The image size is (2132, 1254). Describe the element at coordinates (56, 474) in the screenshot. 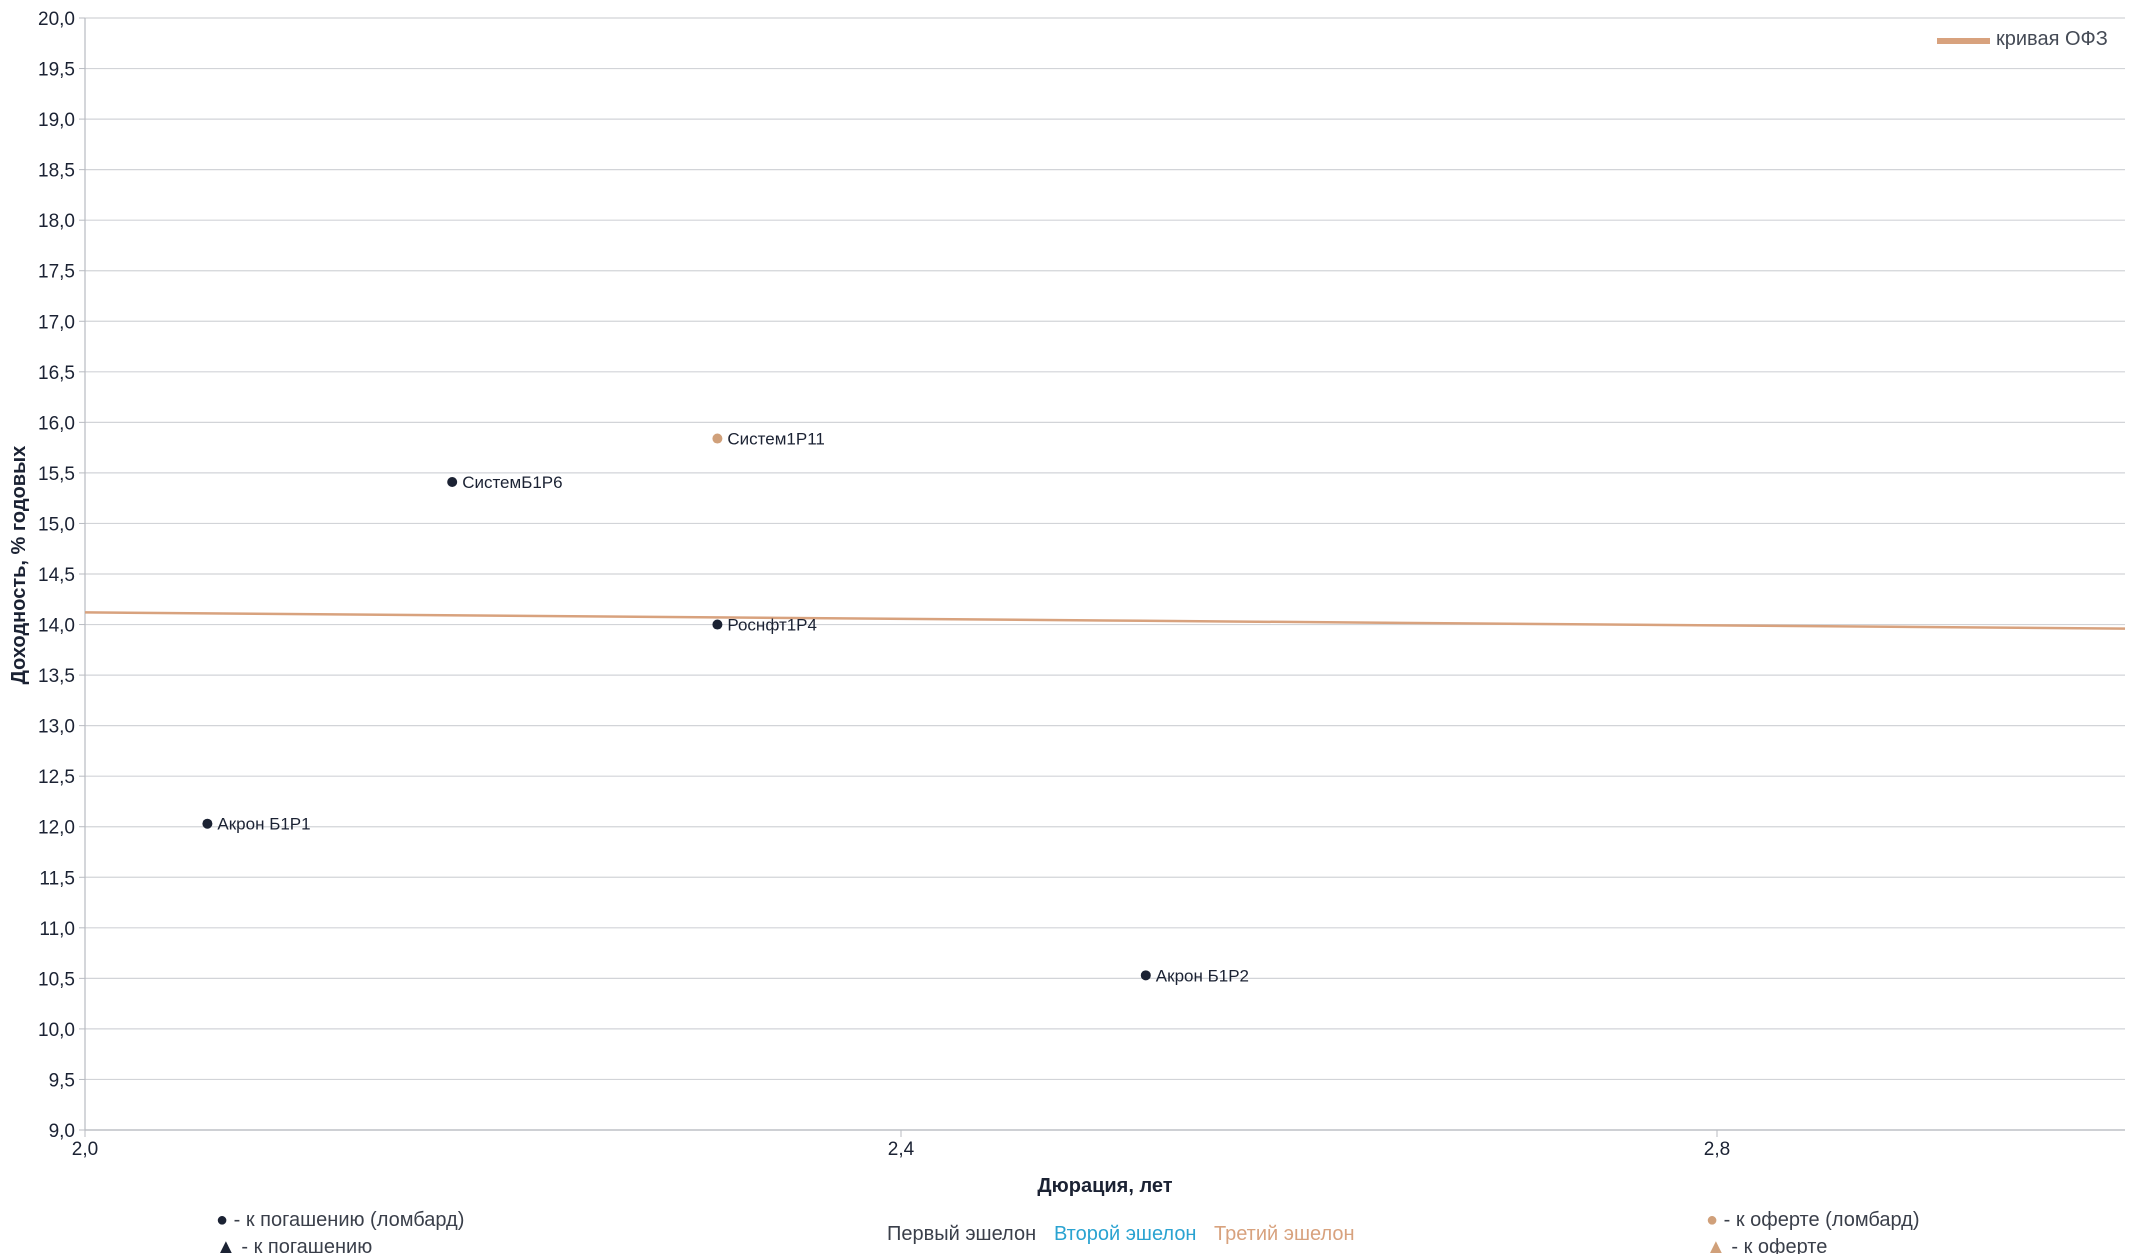

I see `y-tick-label: 15,5` at that location.